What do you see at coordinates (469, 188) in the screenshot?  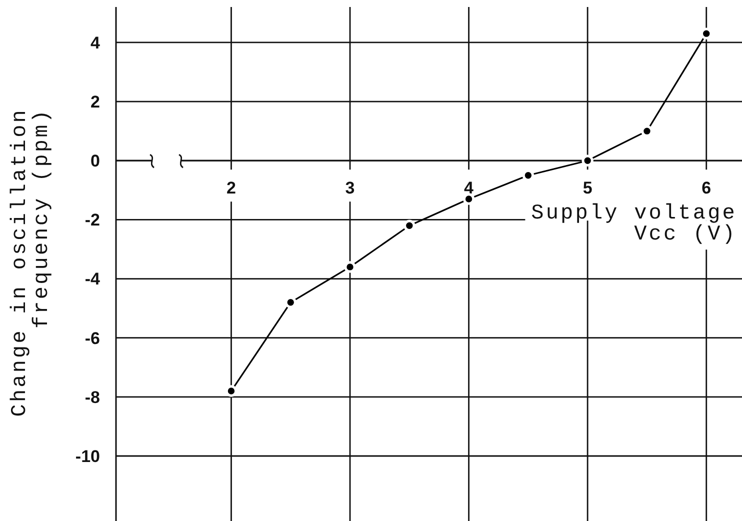 I see `x-tick-label: 4` at bounding box center [469, 188].